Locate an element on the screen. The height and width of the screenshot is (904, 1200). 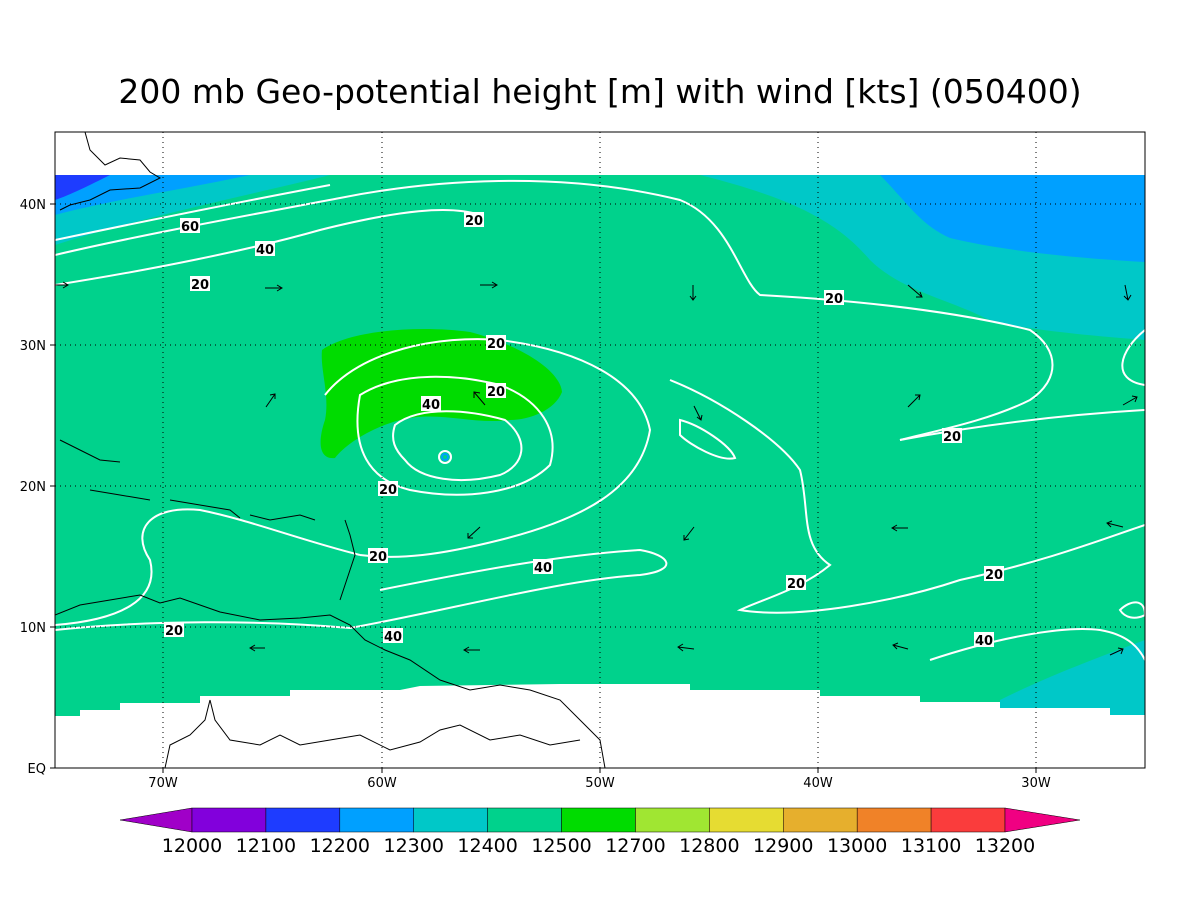
y-tick-label: 30N is located at coordinates (33, 346).